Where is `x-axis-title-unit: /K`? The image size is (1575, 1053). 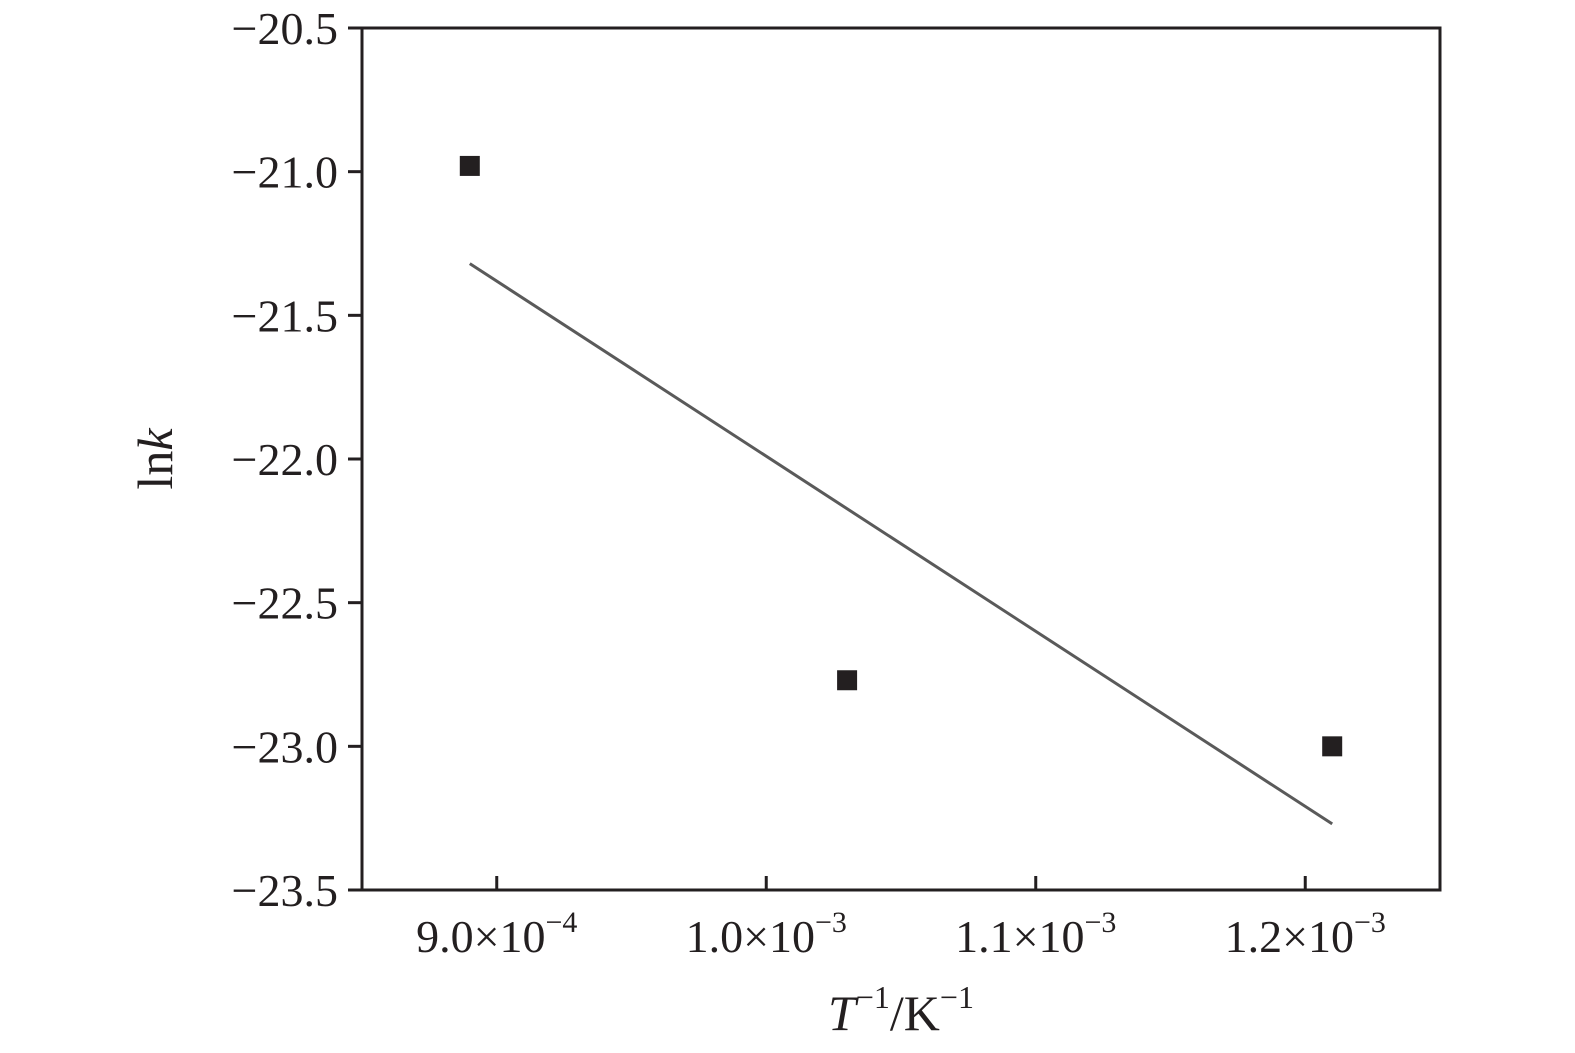
x-axis-title-unit: /K is located at coordinates (915, 1013).